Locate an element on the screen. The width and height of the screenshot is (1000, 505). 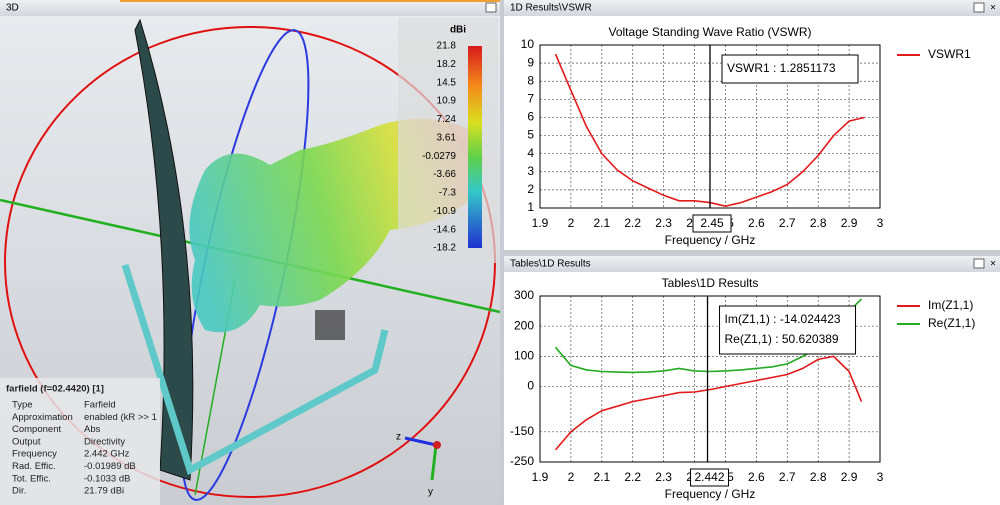
marker-label: 2.442 is located at coordinates (710, 477).